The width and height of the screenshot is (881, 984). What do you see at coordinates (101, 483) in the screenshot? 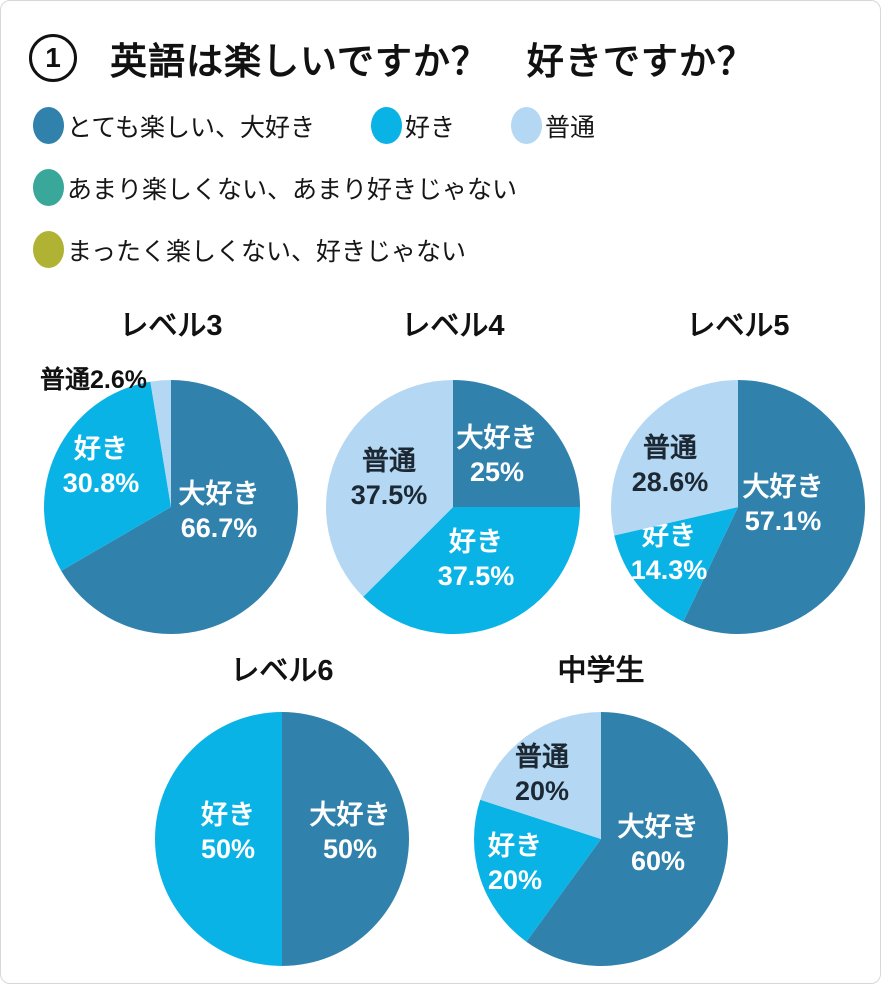
I see `slice-percent-label: 30.8%` at bounding box center [101, 483].